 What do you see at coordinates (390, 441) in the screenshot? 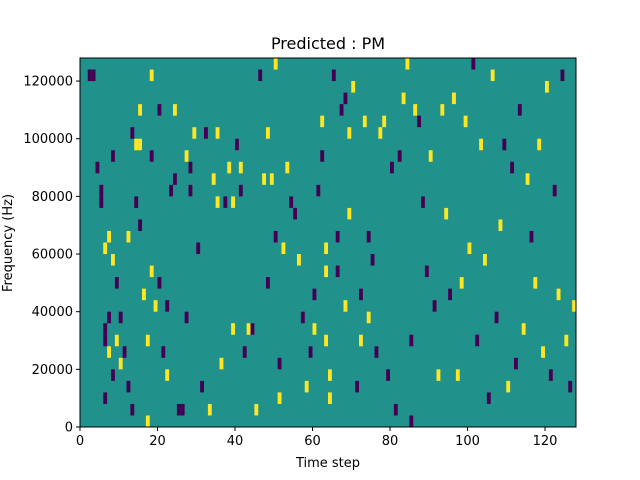
I see `x-tick-label: 80` at bounding box center [390, 441].